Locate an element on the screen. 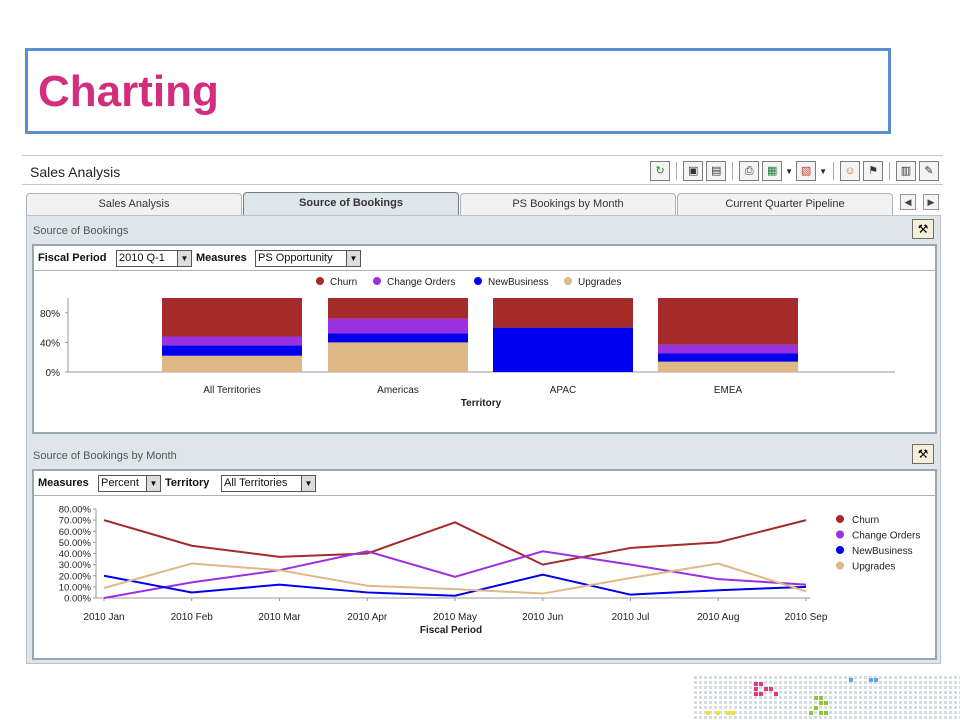  excel-export-icon: ▦ is located at coordinates (772, 171).